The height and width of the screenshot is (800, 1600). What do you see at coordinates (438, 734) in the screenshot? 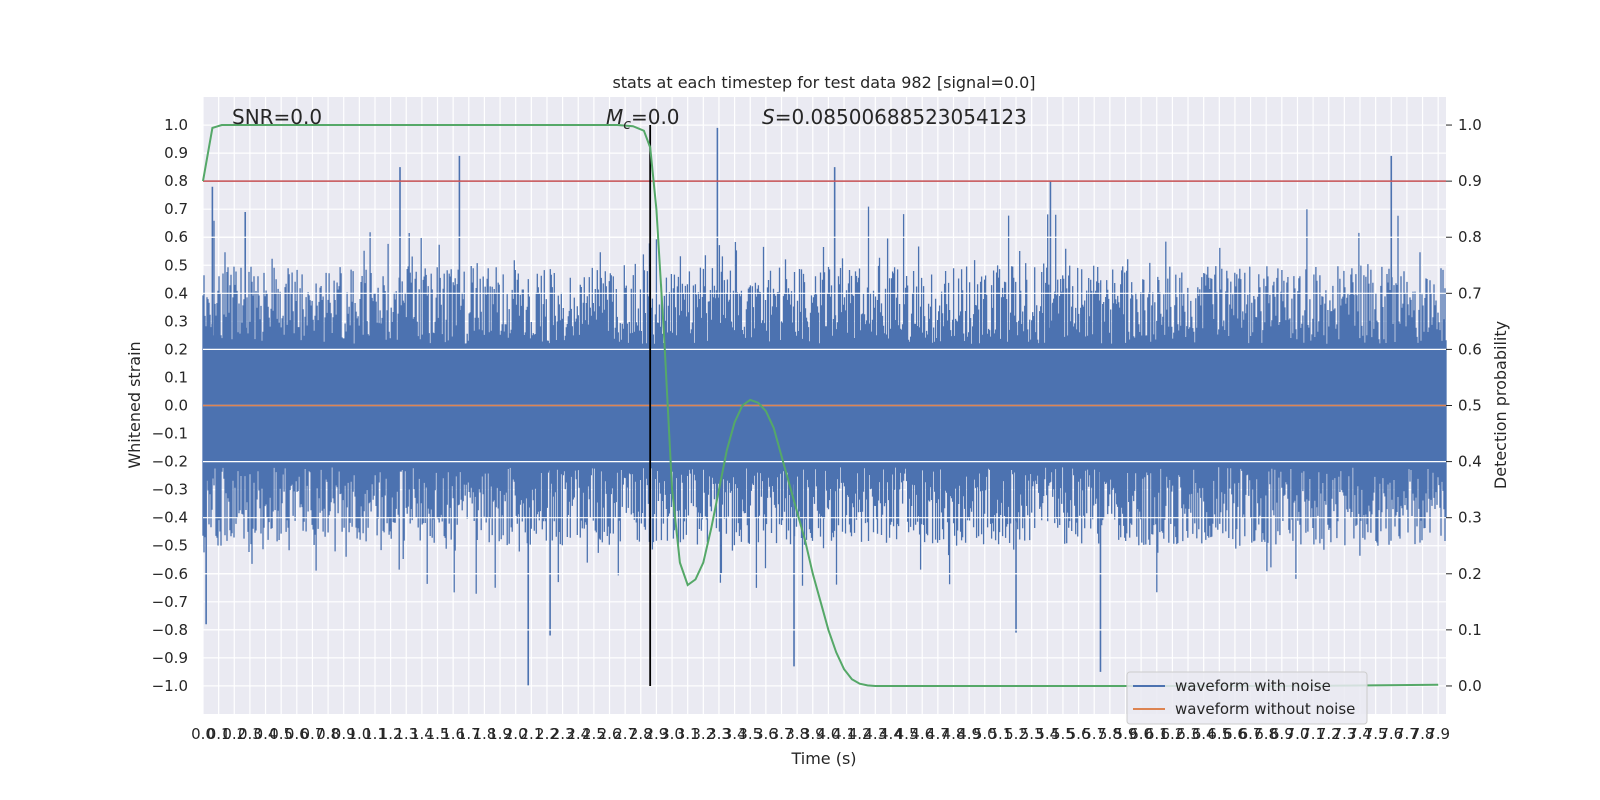
I see `x-tick-label: 1.5` at bounding box center [438, 734].